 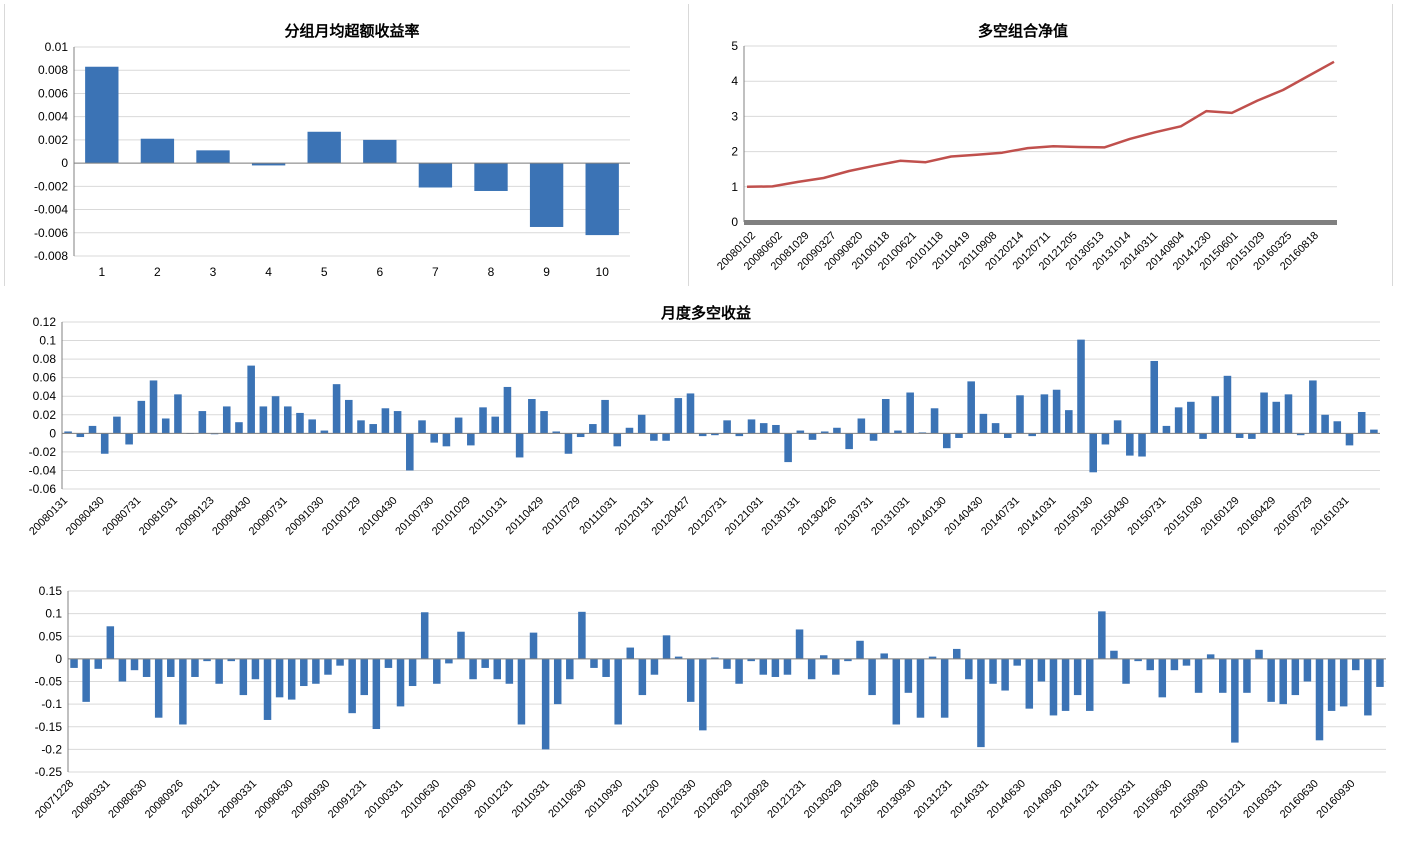 What do you see at coordinates (1262, 799) in the screenshot?
I see `x-tick-label: 20160331` at bounding box center [1262, 799].